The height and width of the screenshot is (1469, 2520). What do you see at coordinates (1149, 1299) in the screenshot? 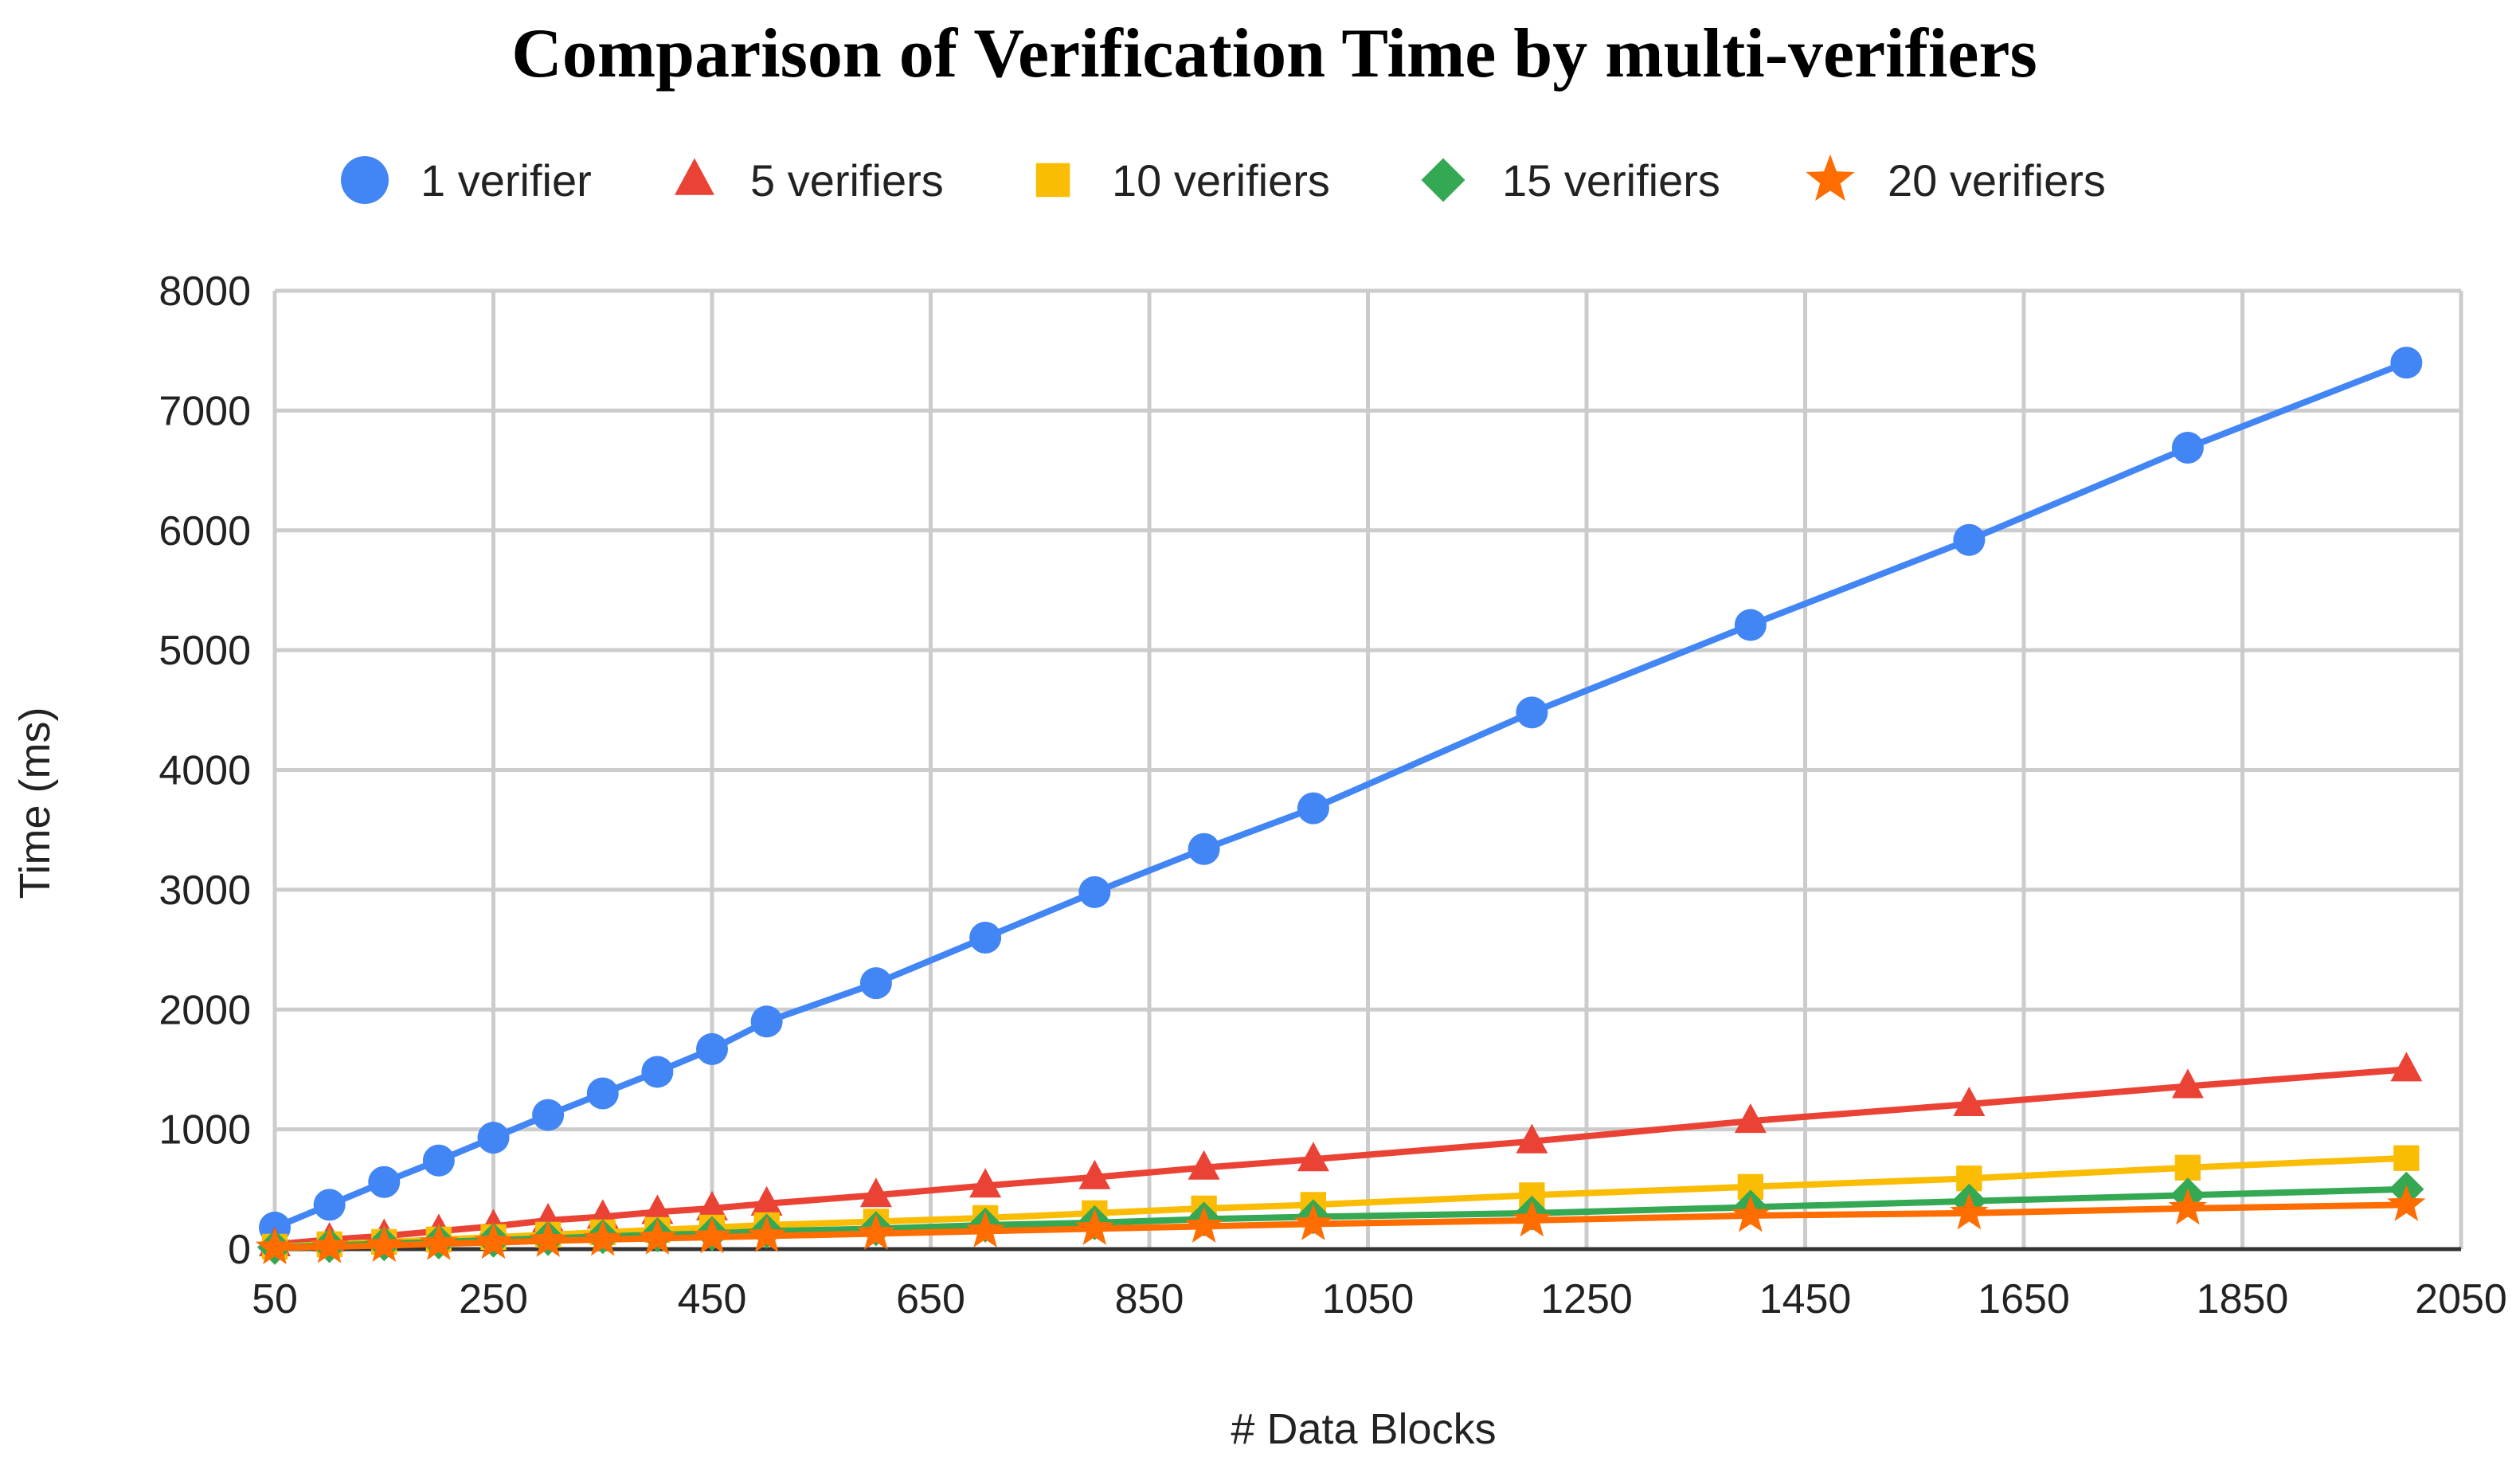
I see `x-tick-label: 850` at bounding box center [1149, 1299].